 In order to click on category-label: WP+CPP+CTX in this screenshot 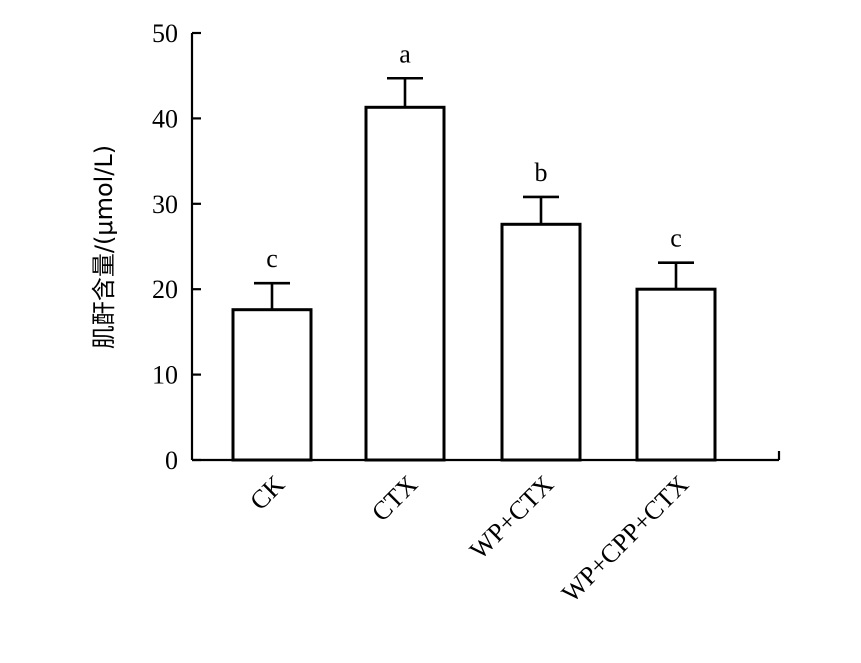, I will do `click(625, 539)`.